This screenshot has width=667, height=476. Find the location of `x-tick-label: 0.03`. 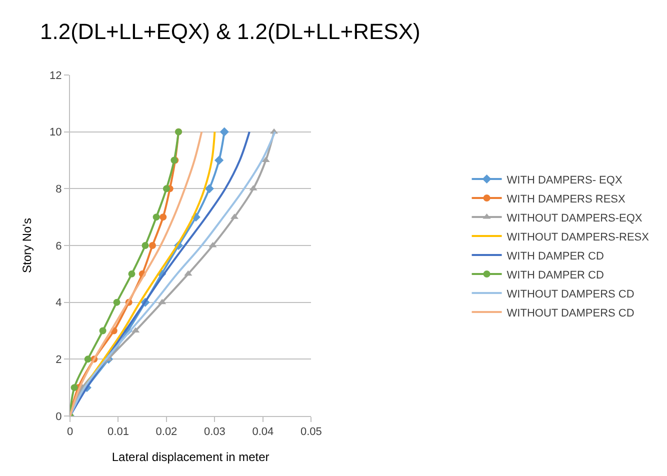

x-tick-label: 0.03 is located at coordinates (215, 432).